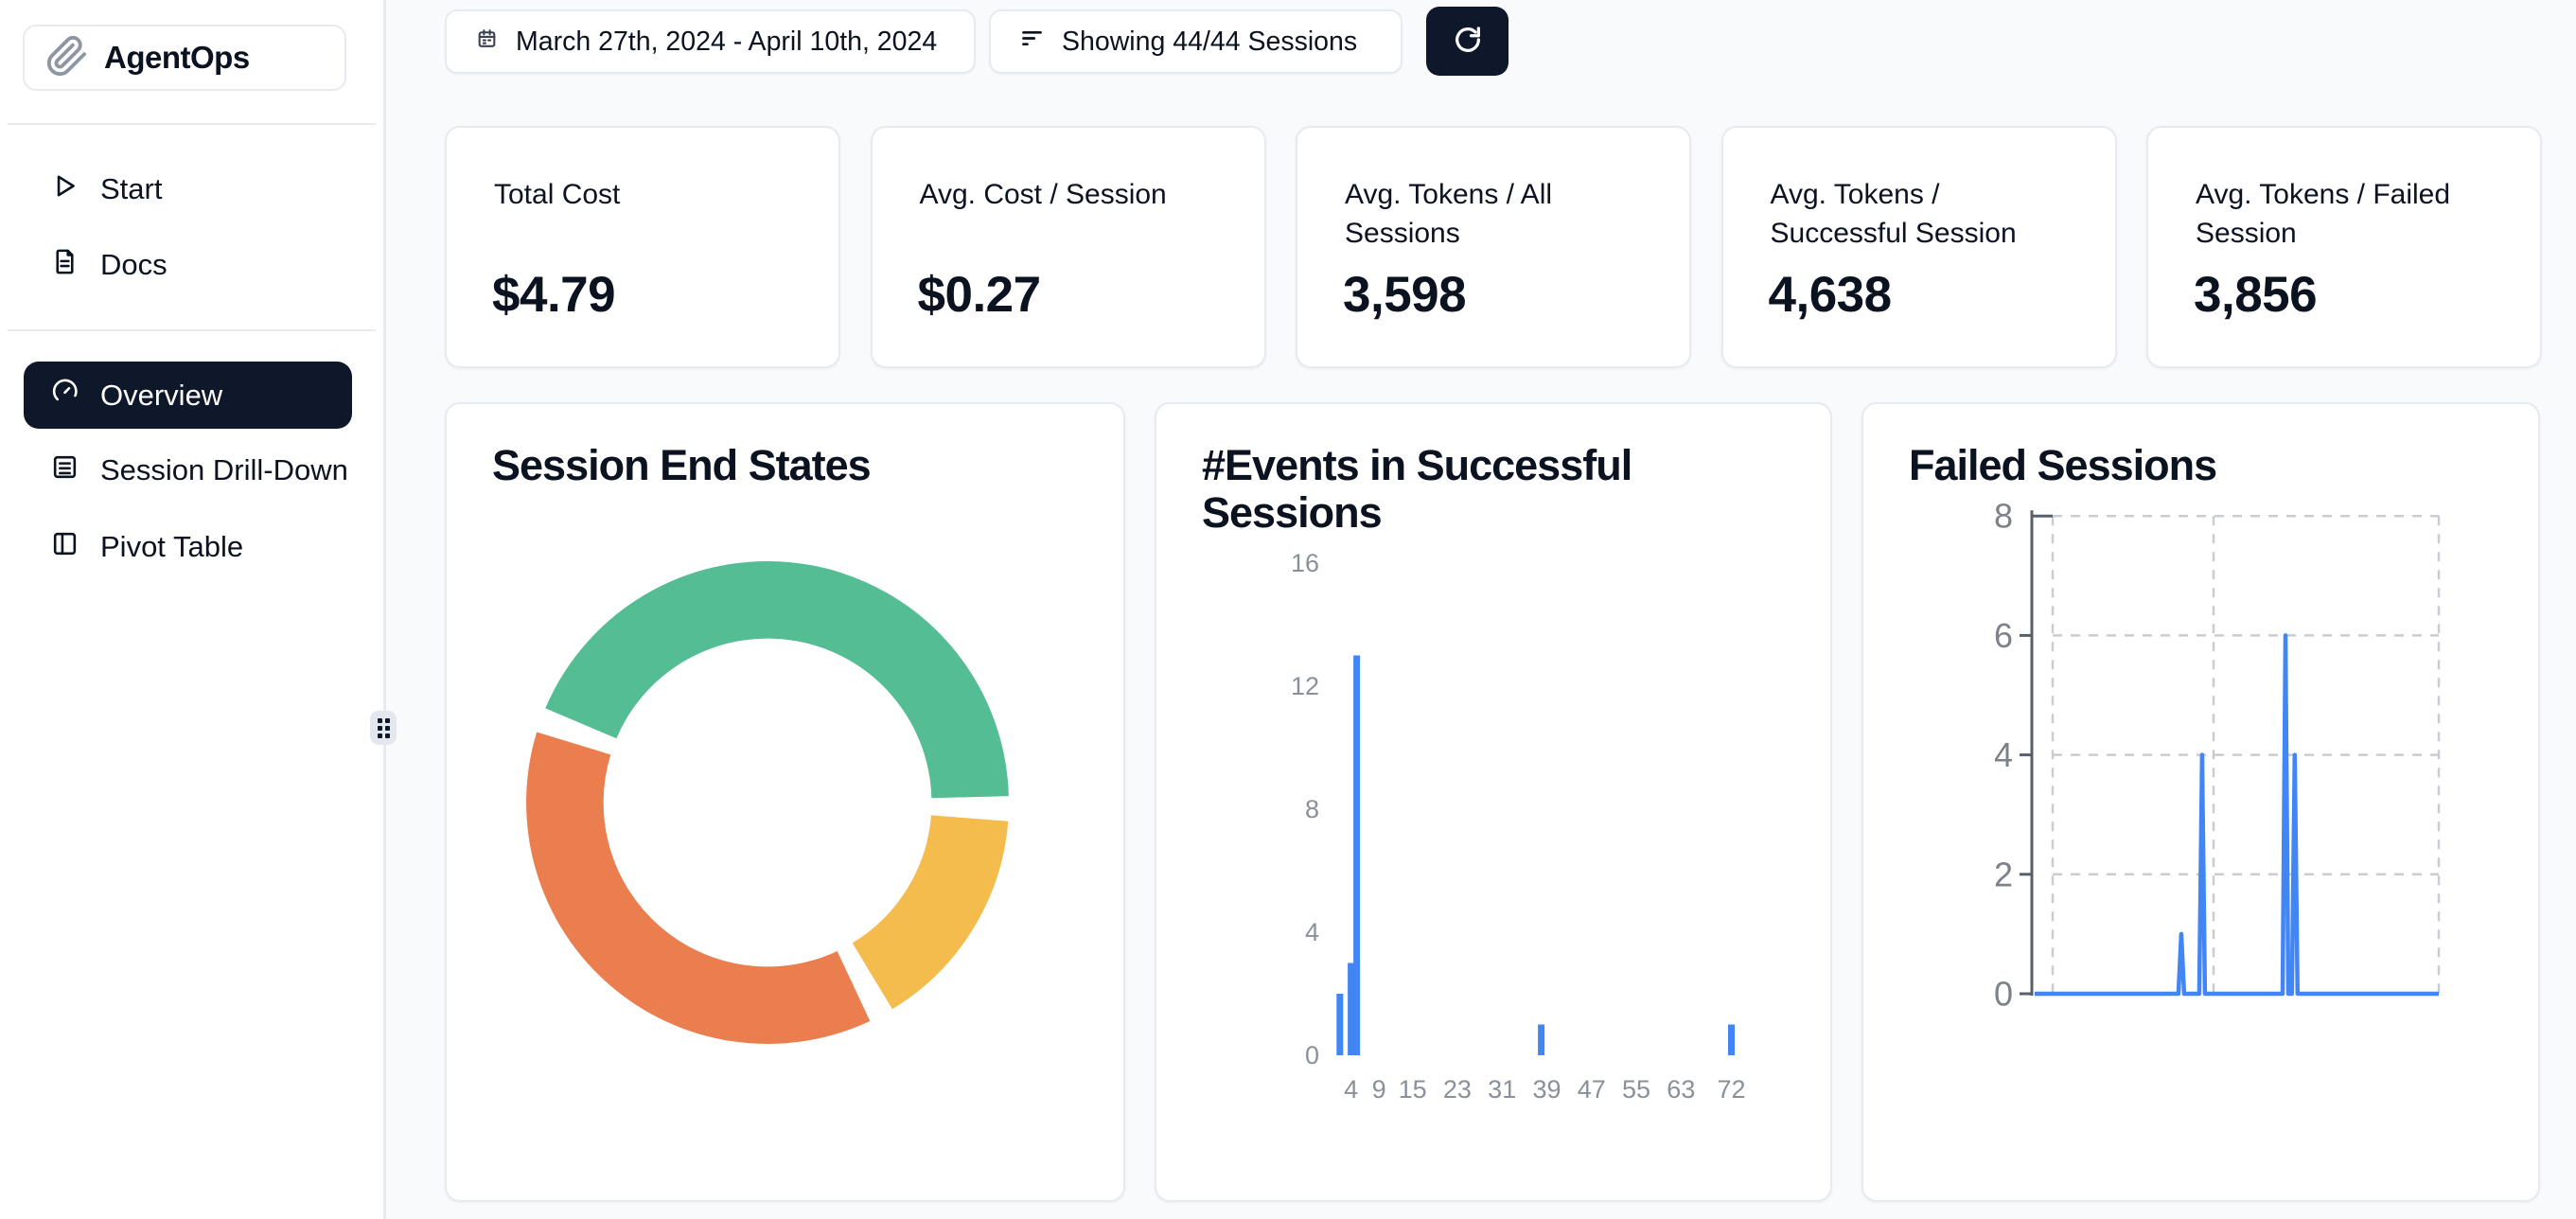  What do you see at coordinates (188, 265) in the screenshot?
I see `sidebar-item-docs: Docs` at bounding box center [188, 265].